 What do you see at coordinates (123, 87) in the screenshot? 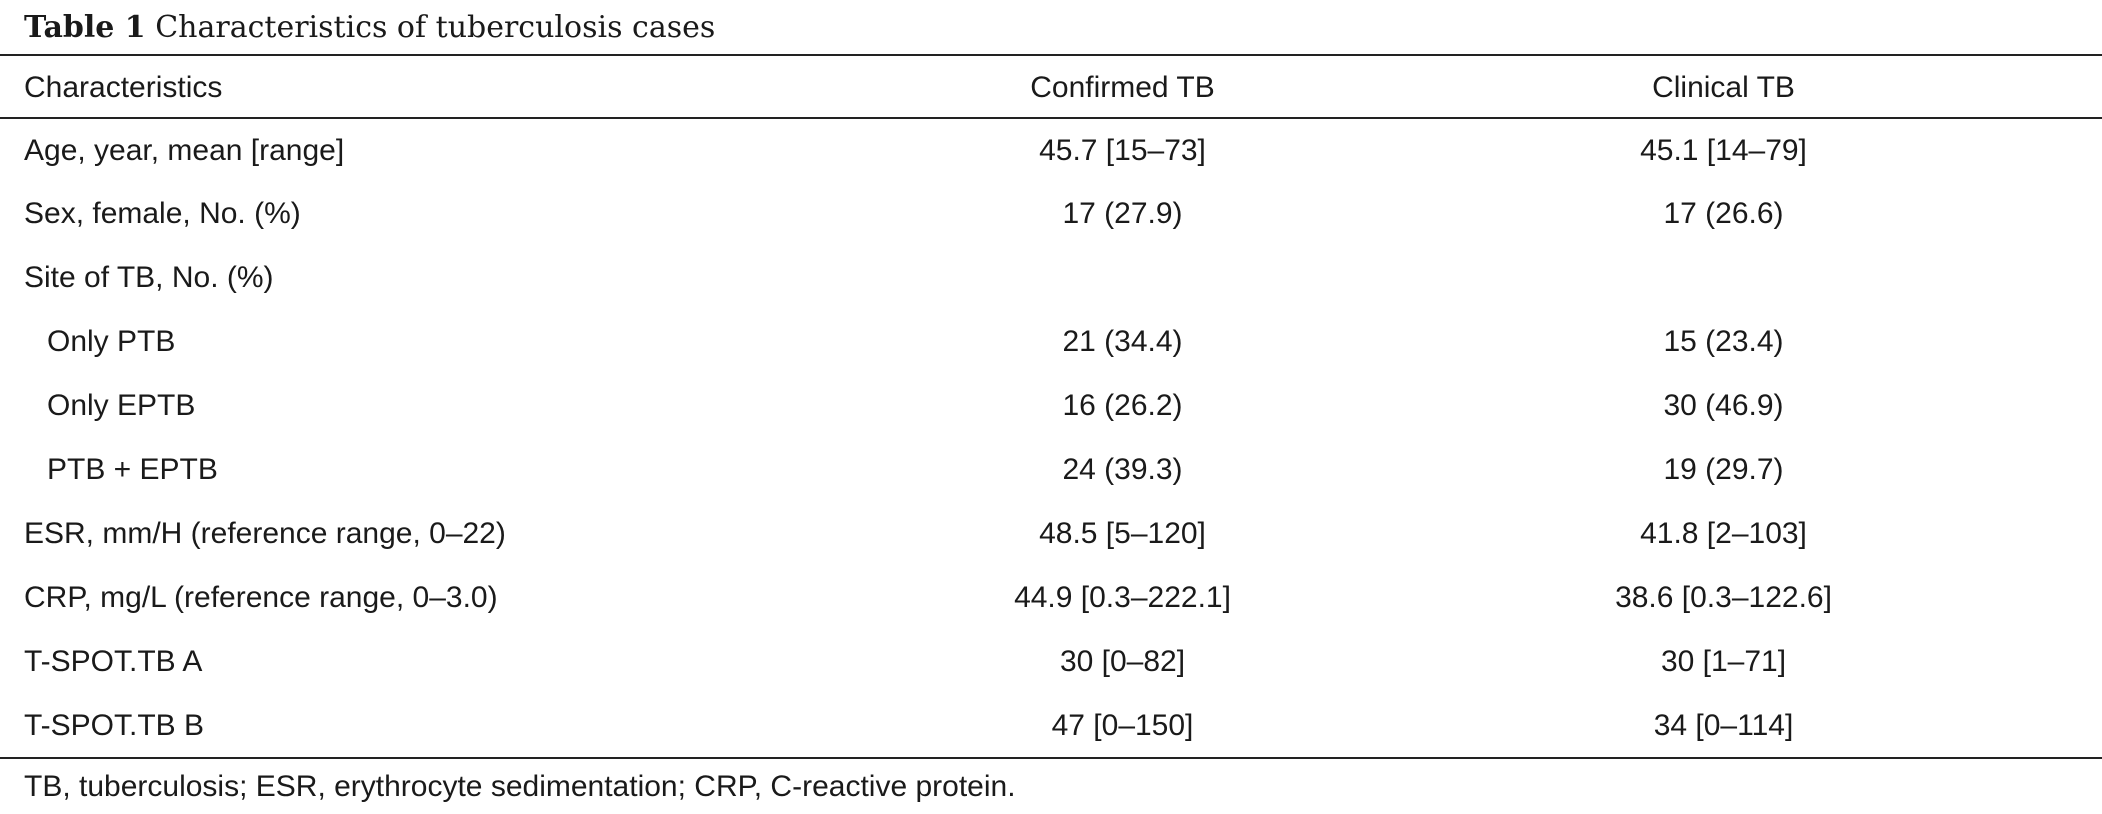
I see `header-characteristics: Characteristics` at bounding box center [123, 87].